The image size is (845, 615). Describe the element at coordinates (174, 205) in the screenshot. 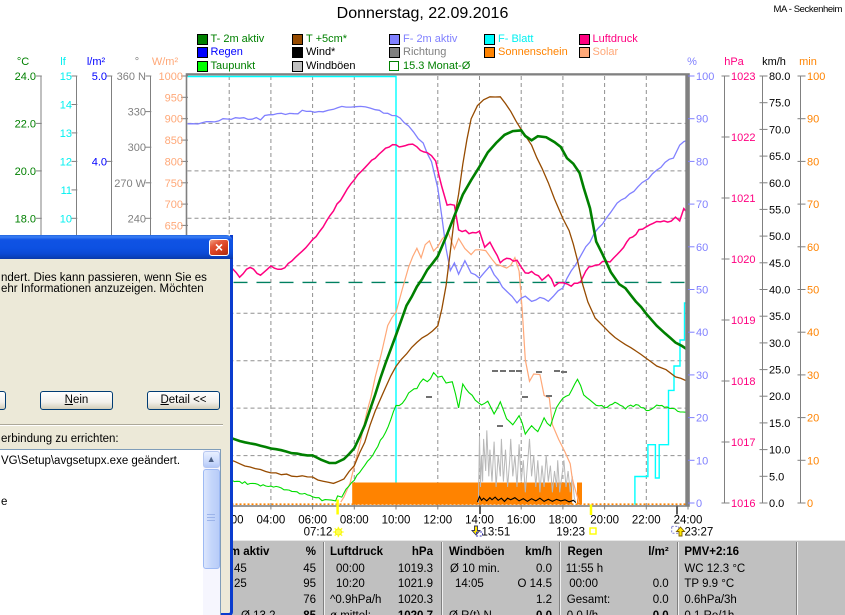

I see `svg-text: 700` at that location.